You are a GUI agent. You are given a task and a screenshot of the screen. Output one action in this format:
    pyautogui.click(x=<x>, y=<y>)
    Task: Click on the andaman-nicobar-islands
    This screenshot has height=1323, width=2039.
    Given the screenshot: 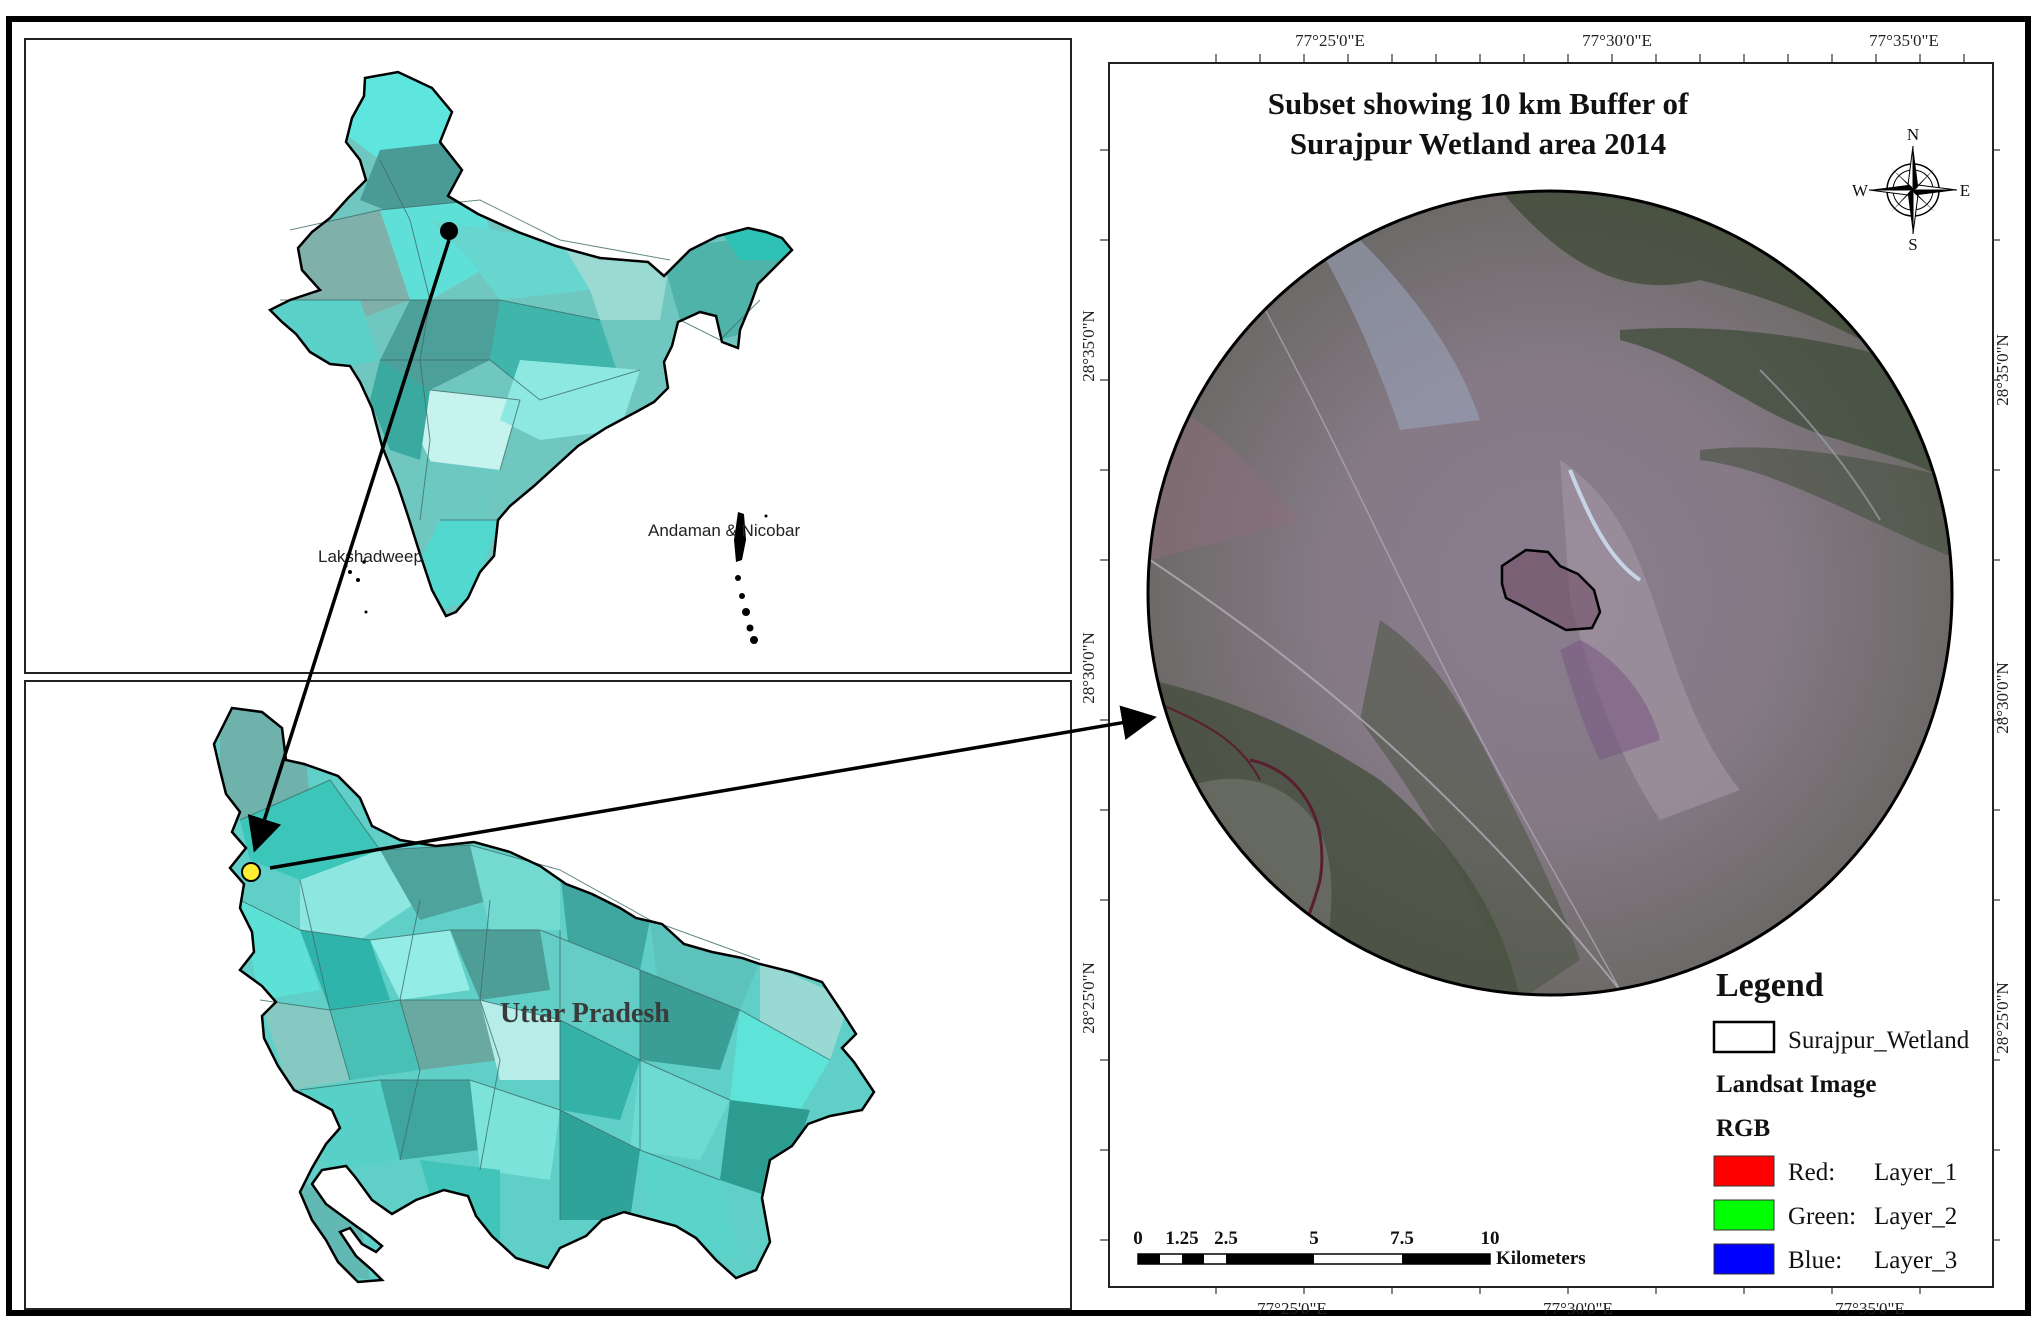 What is the action you would take?
    pyautogui.click(x=751, y=578)
    